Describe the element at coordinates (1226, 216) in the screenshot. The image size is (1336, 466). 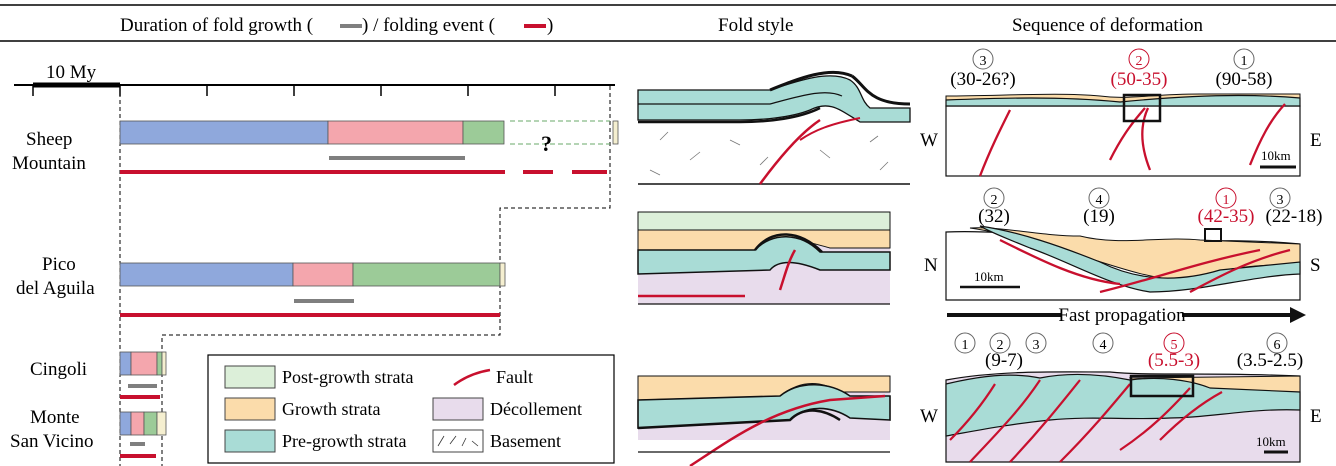
I see `s2-e3-age: (42-35)` at that location.